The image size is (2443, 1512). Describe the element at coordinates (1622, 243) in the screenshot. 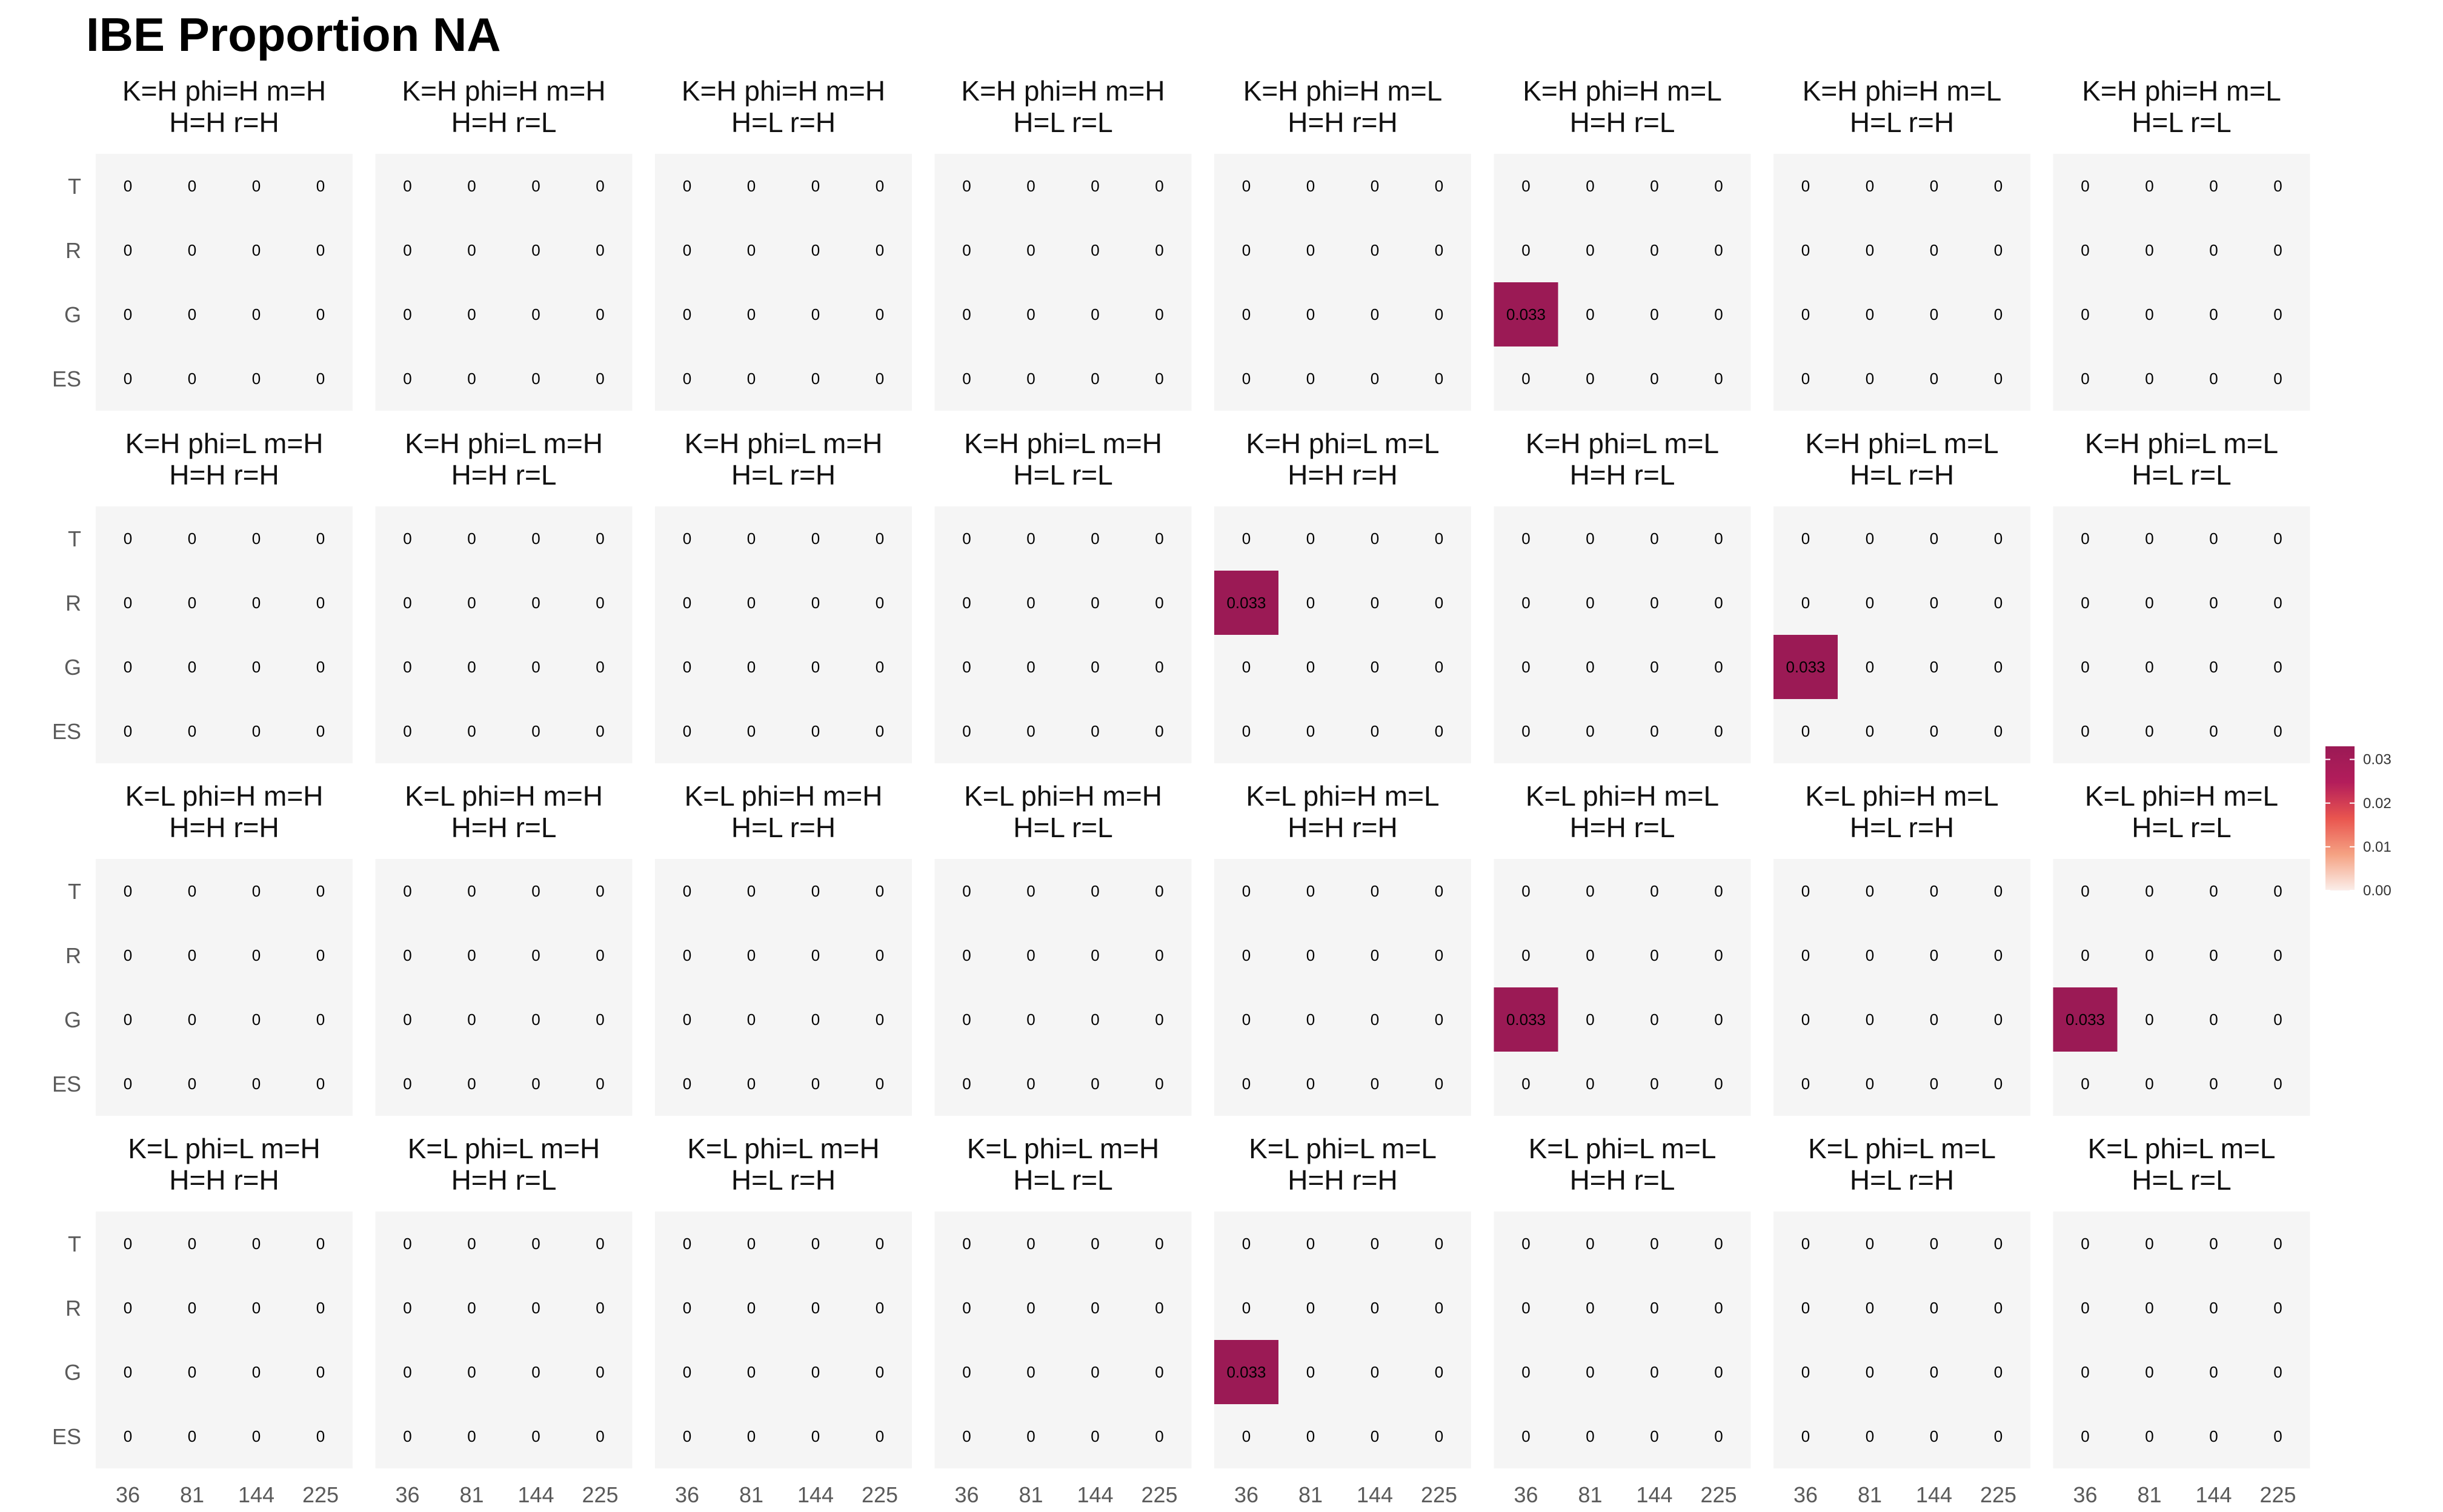

I see `facet-panel: K=H phi=H m=LH=H r=L 0 0 0 0 0 0 0 0 0.033 0 0 0 0 0 0 0` at that location.